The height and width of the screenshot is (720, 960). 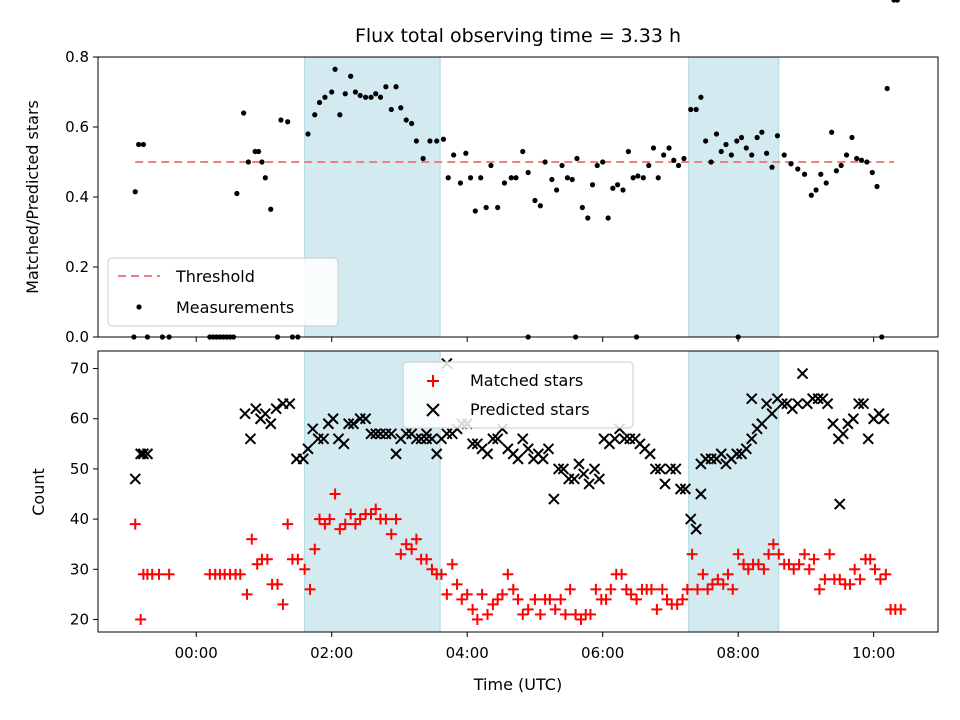 I want to click on top-y-tick-label: 0.6, so click(x=77, y=127).